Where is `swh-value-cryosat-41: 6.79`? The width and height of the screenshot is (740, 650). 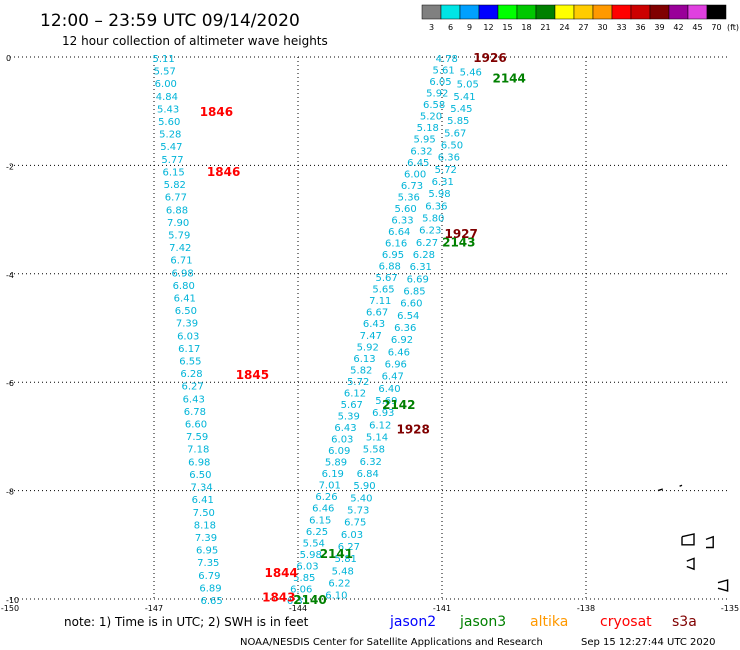 swh-value-cryosat-41: 6.79 is located at coordinates (209, 576).